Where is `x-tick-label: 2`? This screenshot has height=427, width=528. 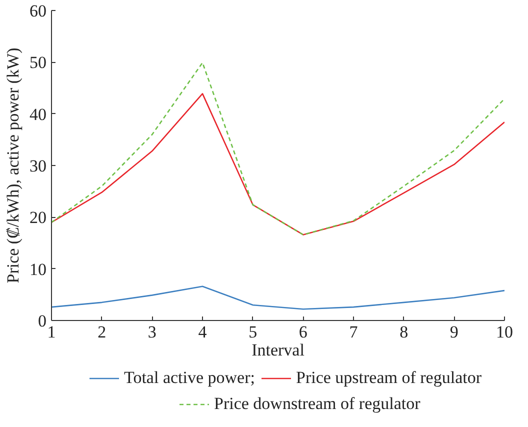 x-tick-label: 2 is located at coordinates (102, 332).